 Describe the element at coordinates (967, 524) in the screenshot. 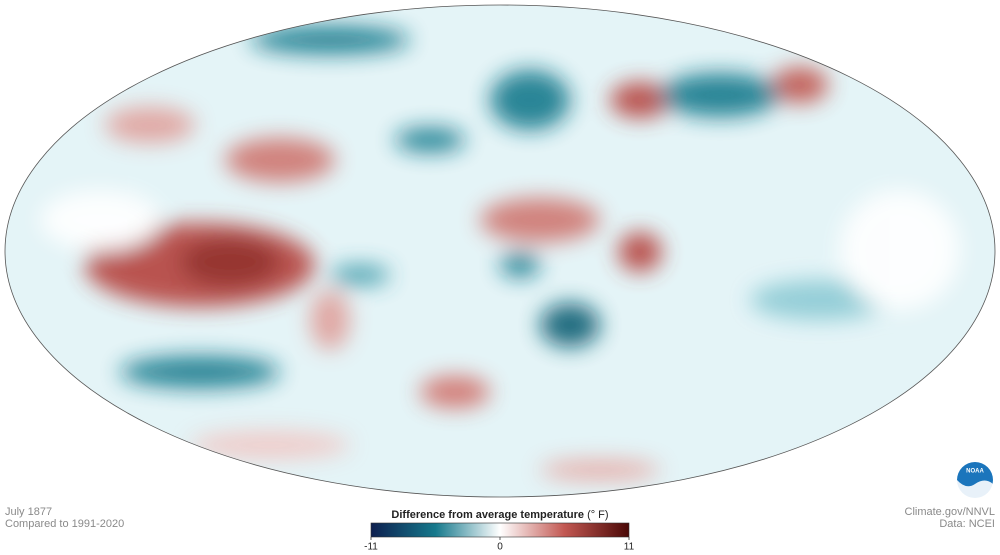

I see `data-credit: Data: NCEI` at that location.